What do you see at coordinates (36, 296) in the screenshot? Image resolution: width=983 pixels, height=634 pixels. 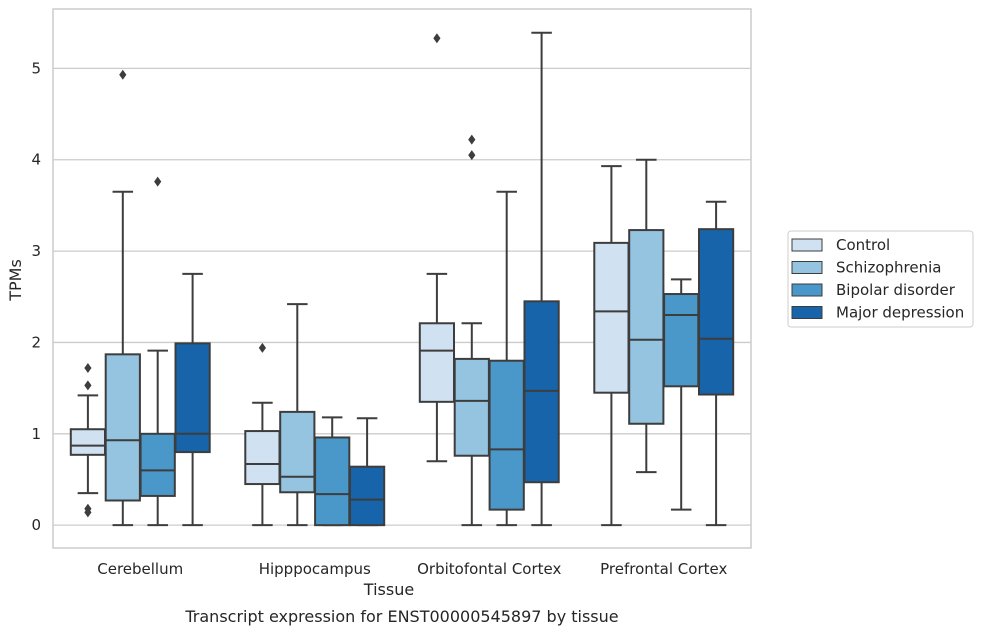 I see `y-axis-ticks: 0 1 2 3 4 5` at bounding box center [36, 296].